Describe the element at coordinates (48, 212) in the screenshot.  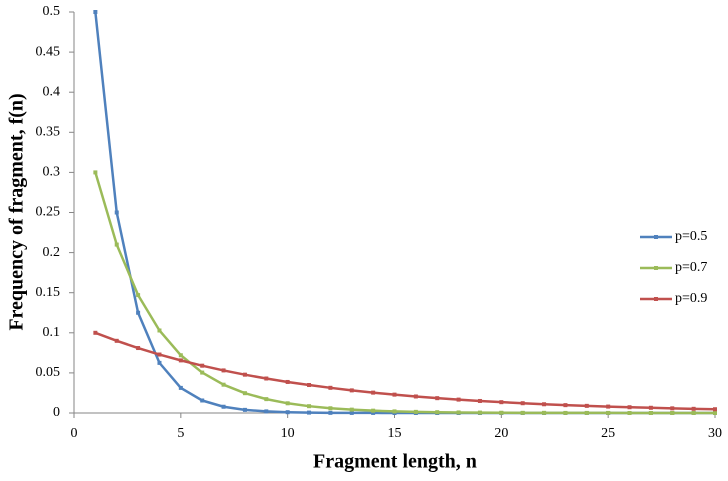
I see `y-tick-label: 0.25` at that location.